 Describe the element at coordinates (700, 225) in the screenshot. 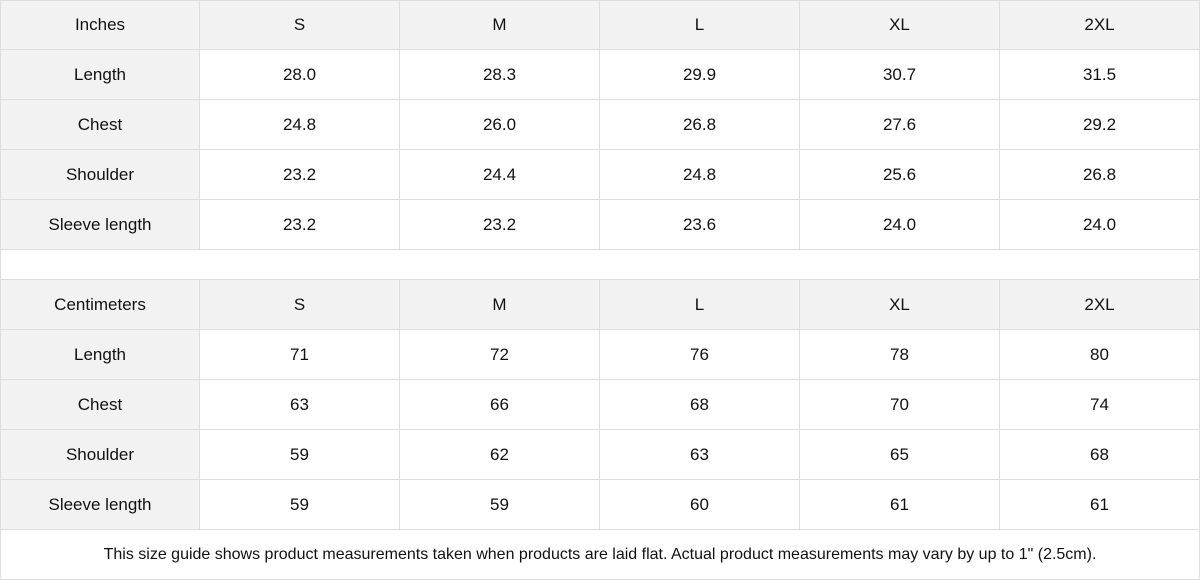

I see `measurement-cell: 23.6` at that location.